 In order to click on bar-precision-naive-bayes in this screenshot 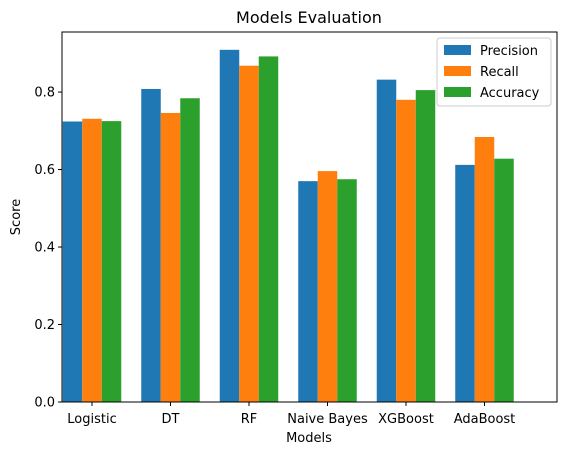, I will do `click(308, 291)`.